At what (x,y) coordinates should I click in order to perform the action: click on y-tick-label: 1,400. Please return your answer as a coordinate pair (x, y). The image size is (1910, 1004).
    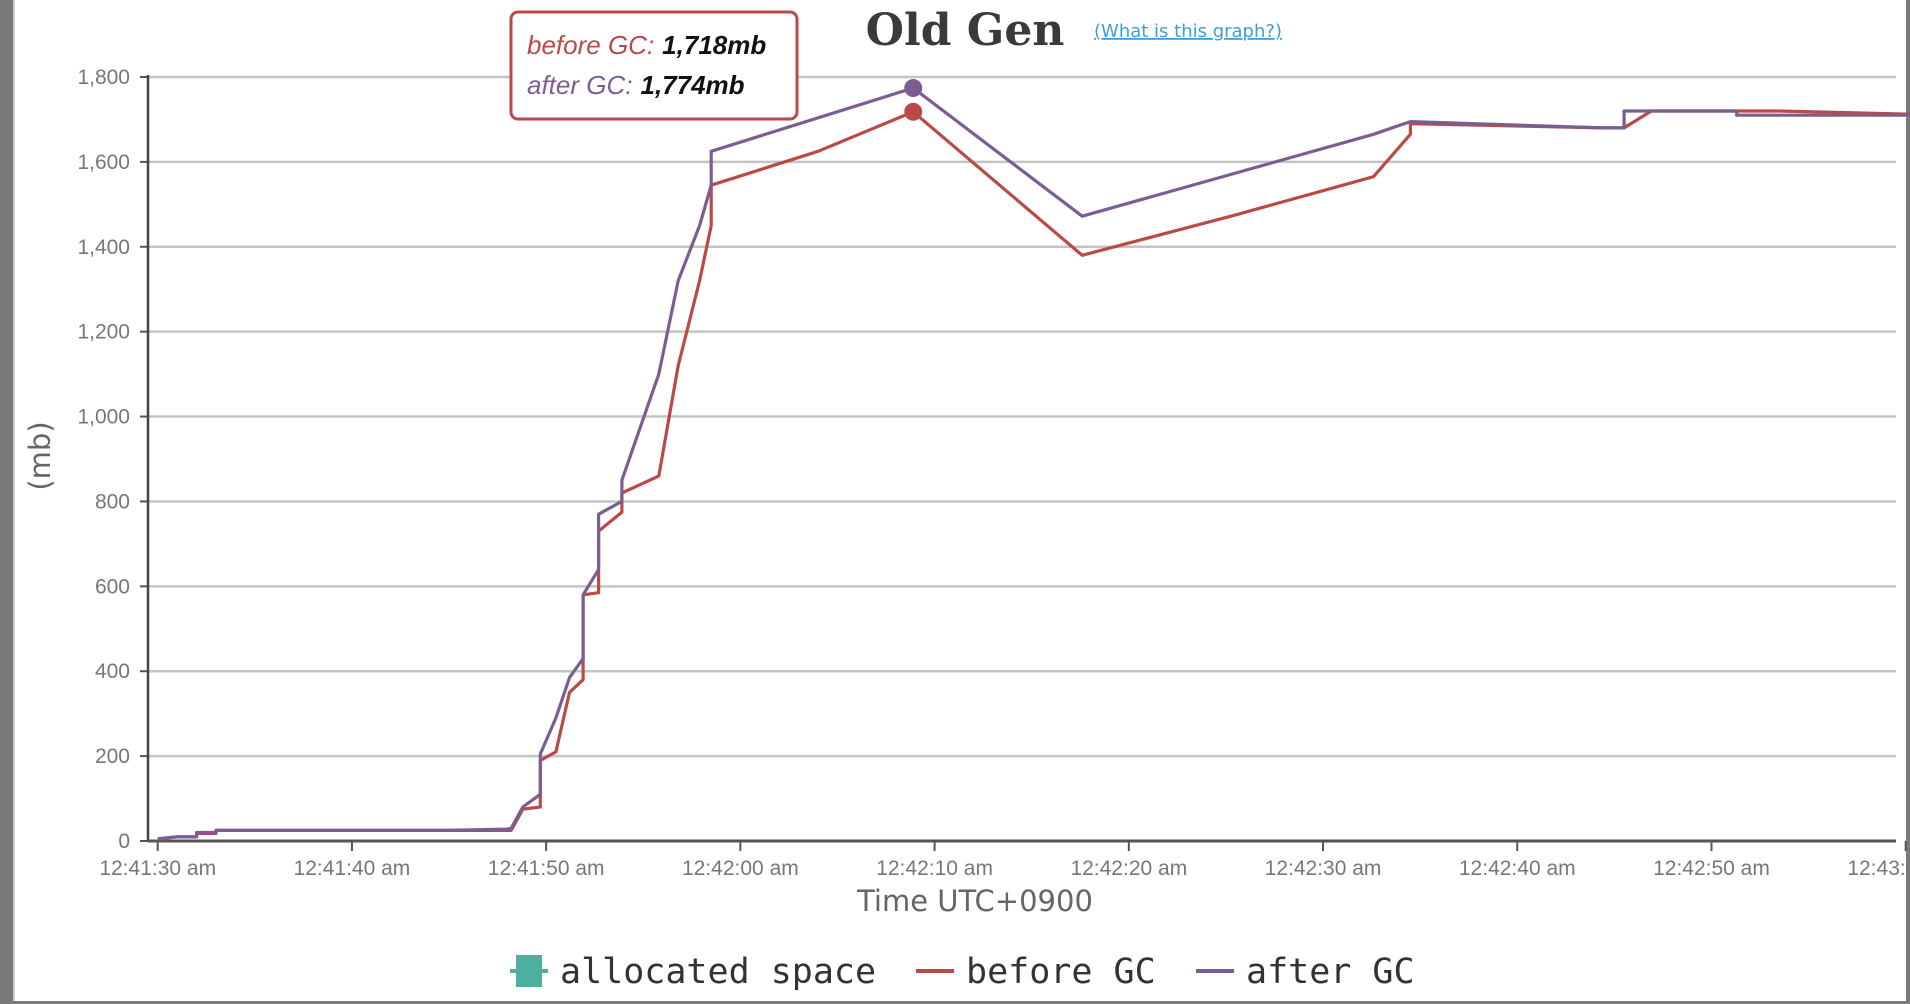
    Looking at the image, I should click on (103, 247).